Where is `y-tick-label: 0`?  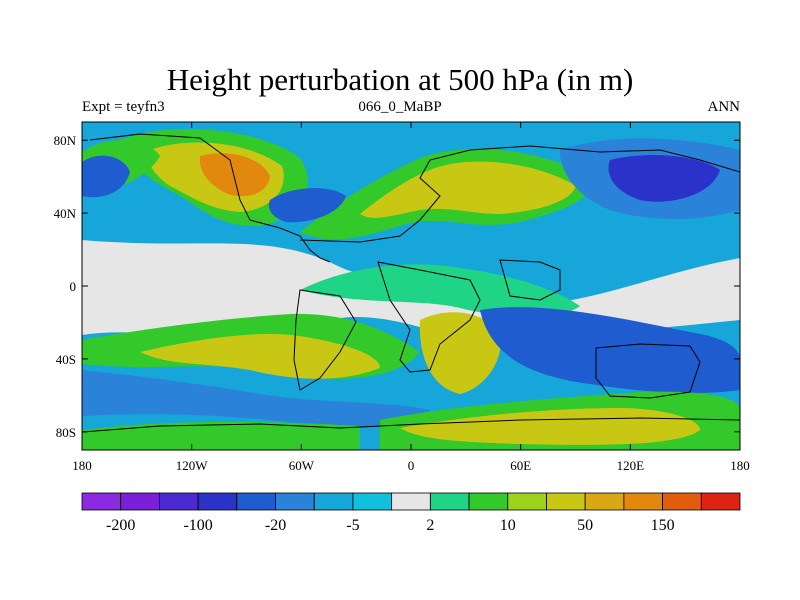 y-tick-label: 0 is located at coordinates (73, 286).